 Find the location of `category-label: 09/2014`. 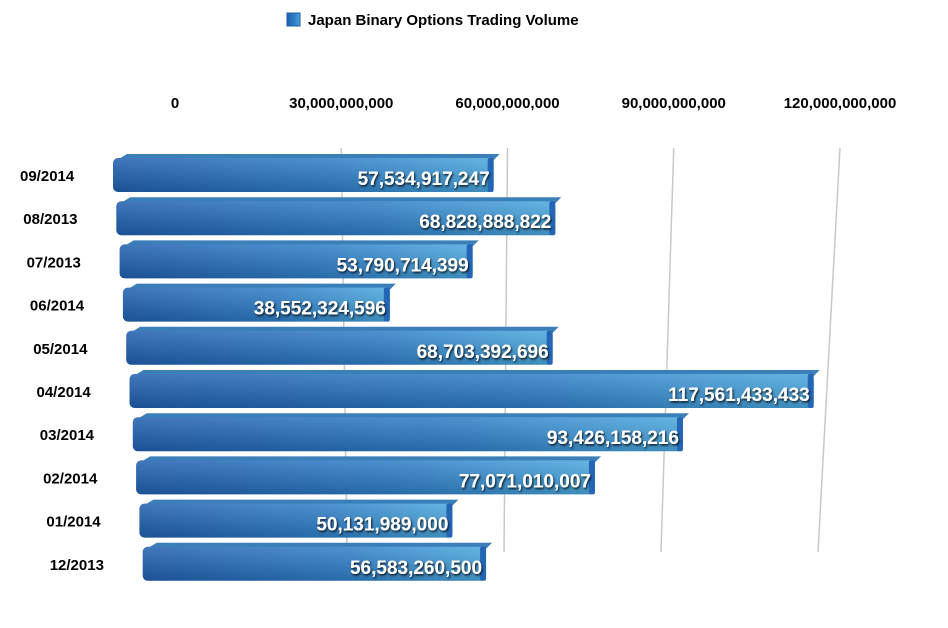

category-label: 09/2014 is located at coordinates (47, 176).